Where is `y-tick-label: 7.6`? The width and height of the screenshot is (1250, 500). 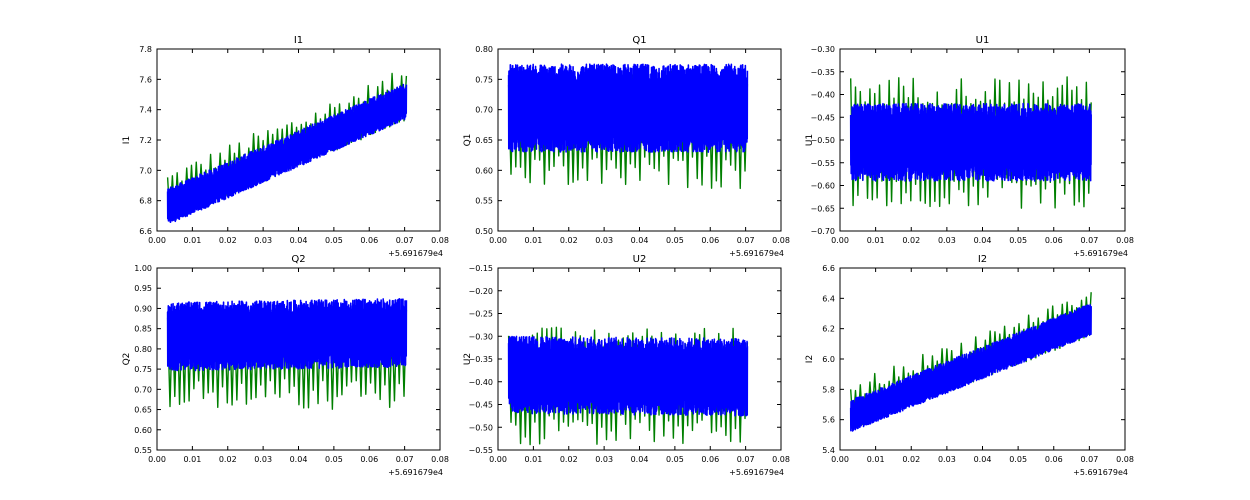
y-tick-label: 7.6 is located at coordinates (145, 79).